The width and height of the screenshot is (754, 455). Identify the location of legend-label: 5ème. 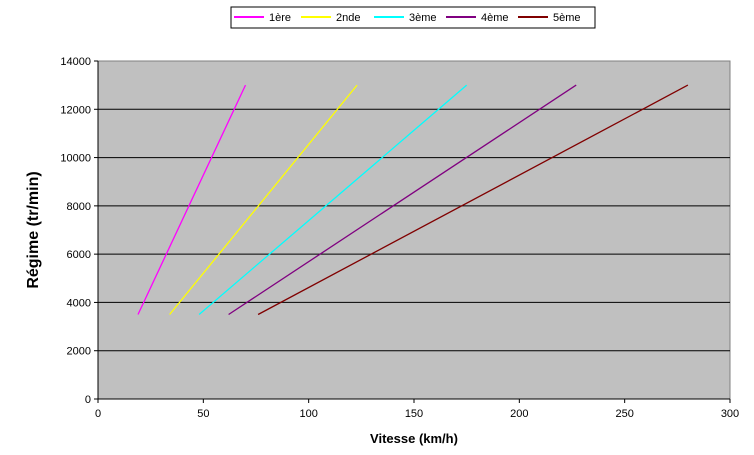
(567, 18).